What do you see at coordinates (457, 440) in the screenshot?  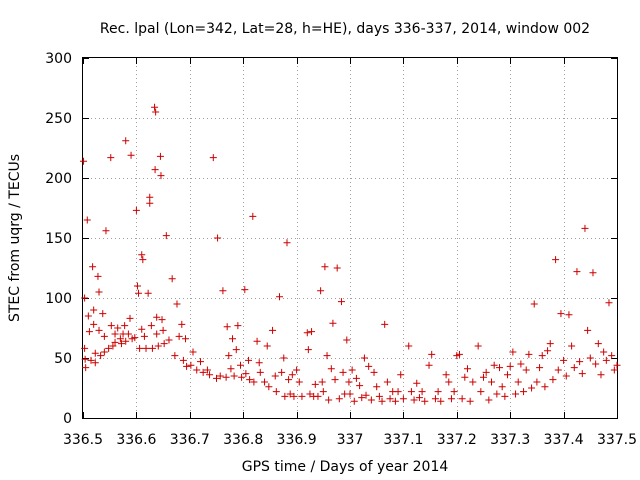 I see `x-tick-label: 337.2` at bounding box center [457, 440].